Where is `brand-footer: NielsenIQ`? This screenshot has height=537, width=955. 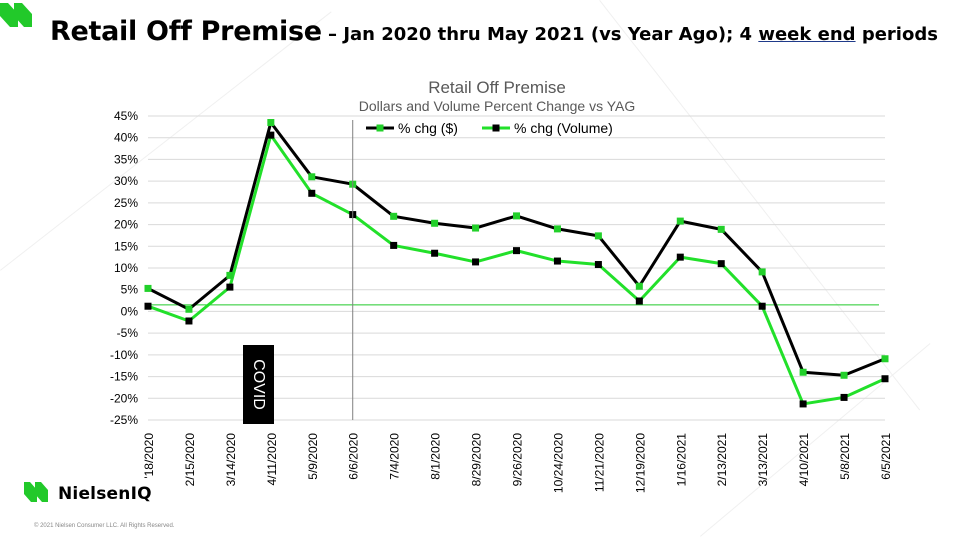
brand-footer: NielsenIQ is located at coordinates (88, 494).